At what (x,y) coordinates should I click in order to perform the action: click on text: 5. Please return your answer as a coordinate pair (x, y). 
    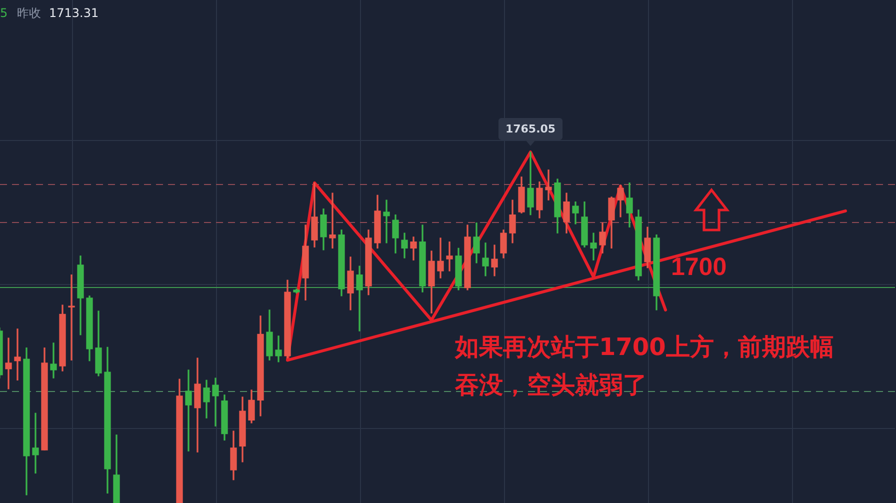
    Looking at the image, I should click on (4, 13).